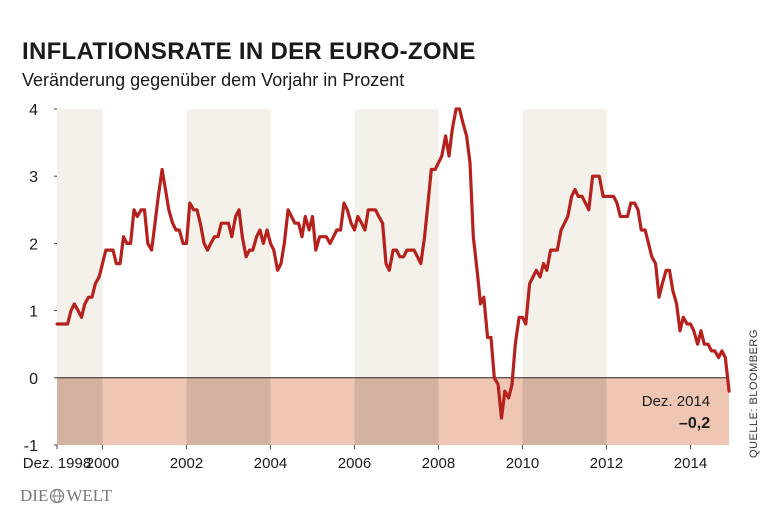 The image size is (766, 510). What do you see at coordinates (438, 463) in the screenshot?
I see `x-tick-label: 2008` at bounding box center [438, 463].